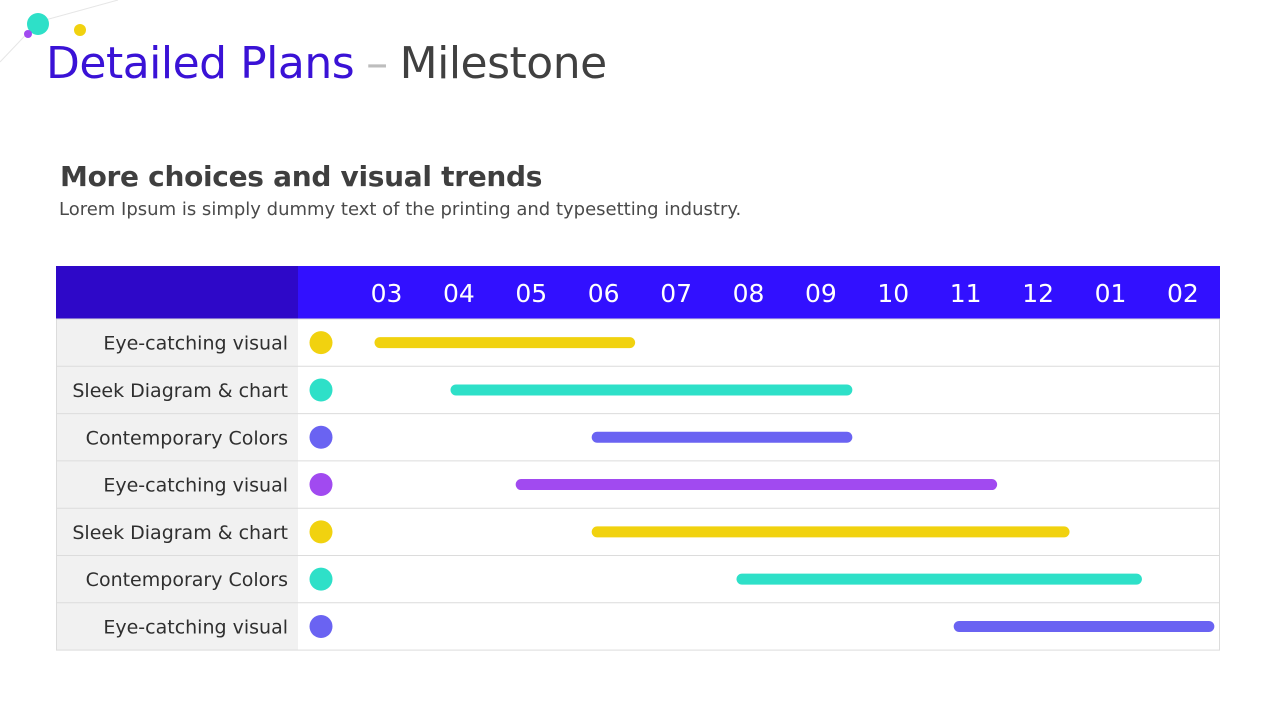  What do you see at coordinates (177, 292) in the screenshot?
I see `header-label-cell` at bounding box center [177, 292].